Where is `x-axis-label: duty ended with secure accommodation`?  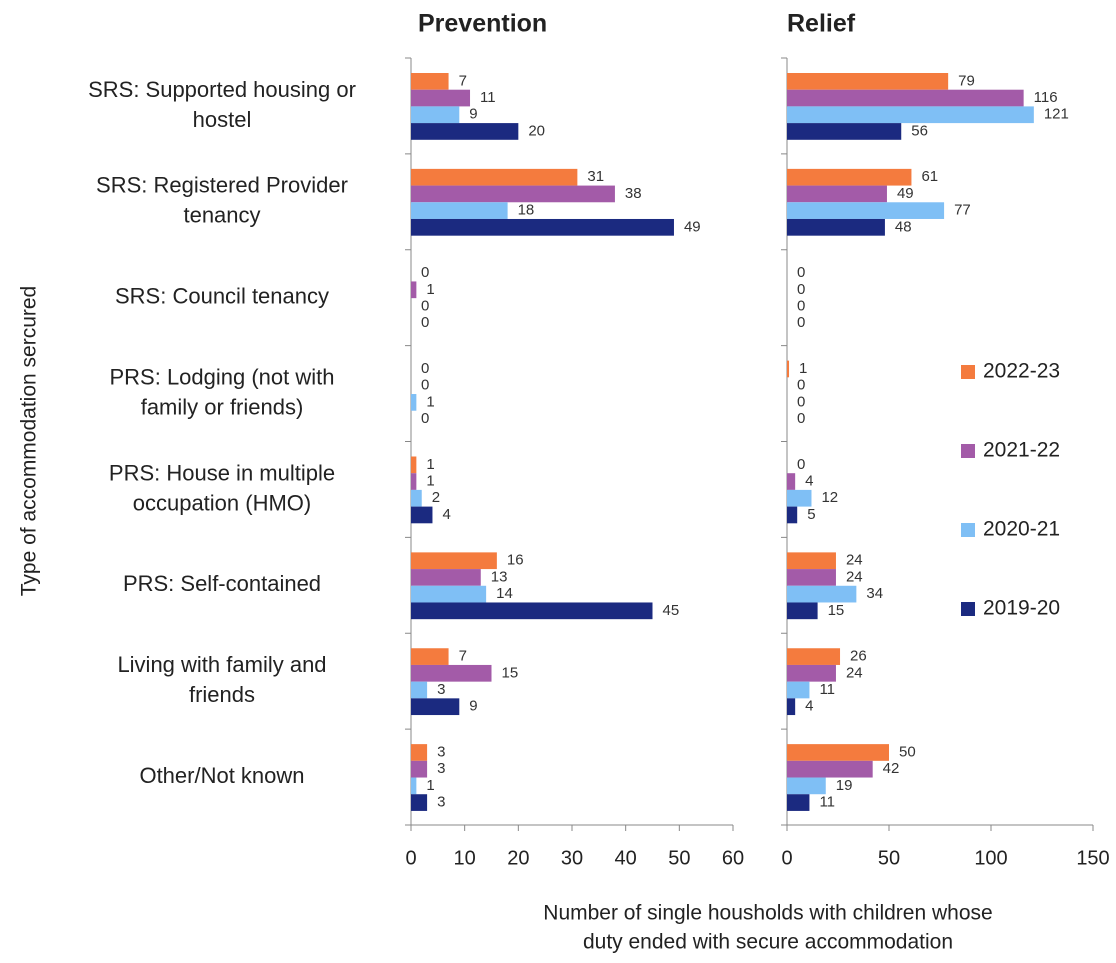 x-axis-label: duty ended with secure accommodation is located at coordinates (768, 942).